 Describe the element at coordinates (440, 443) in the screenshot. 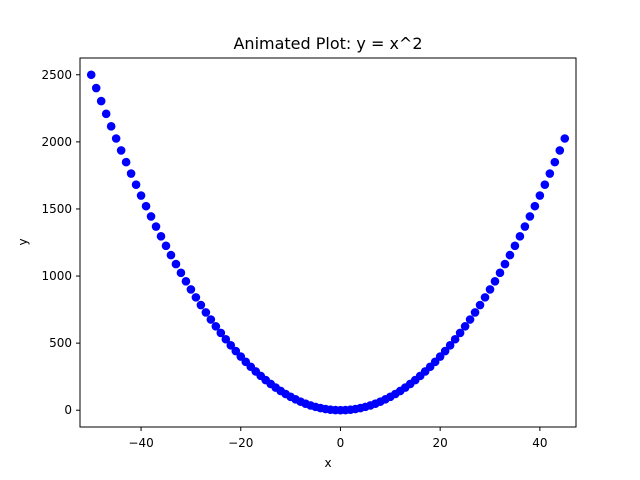

I see `x-tick-label: 20` at that location.